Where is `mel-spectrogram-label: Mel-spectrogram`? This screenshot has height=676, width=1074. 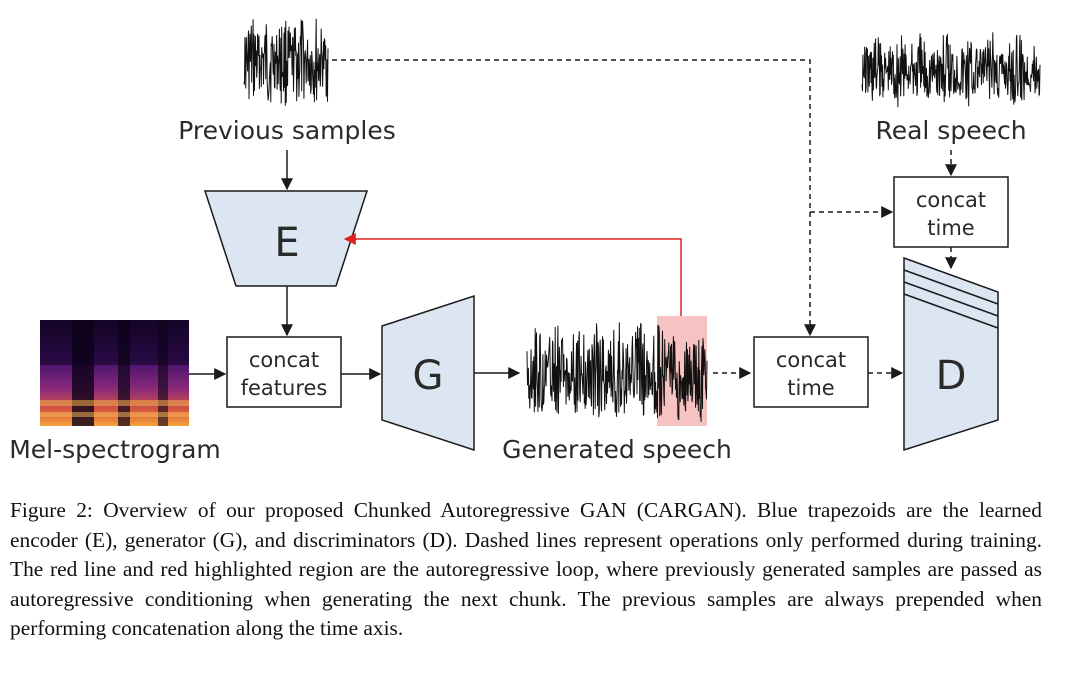 mel-spectrogram-label: Mel-spectrogram is located at coordinates (115, 449).